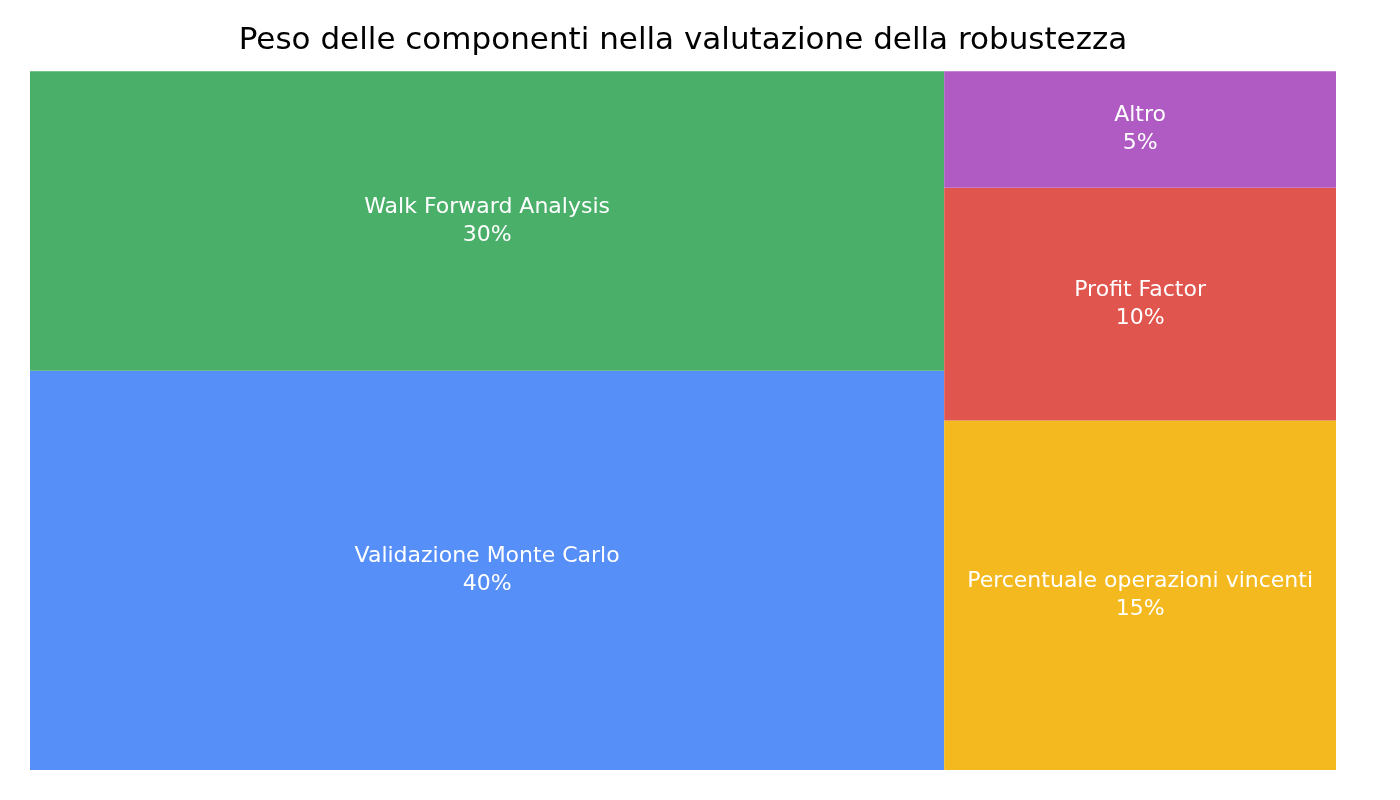 This screenshot has height=800, width=1400. I want to click on data-label: 5%, so click(1140, 142).